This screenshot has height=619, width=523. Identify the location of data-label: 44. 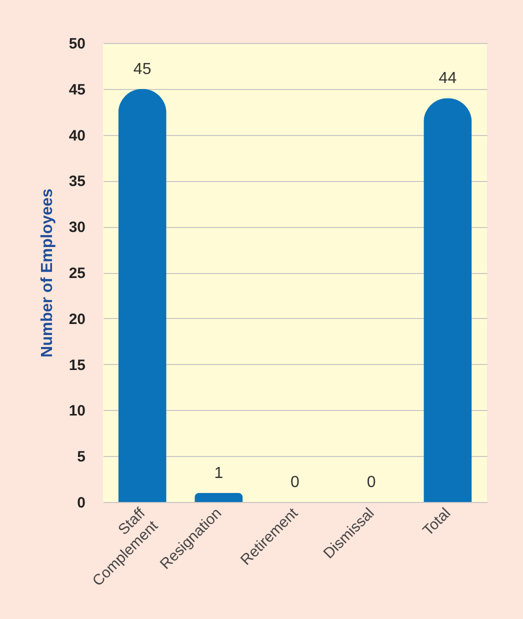
(447, 79).